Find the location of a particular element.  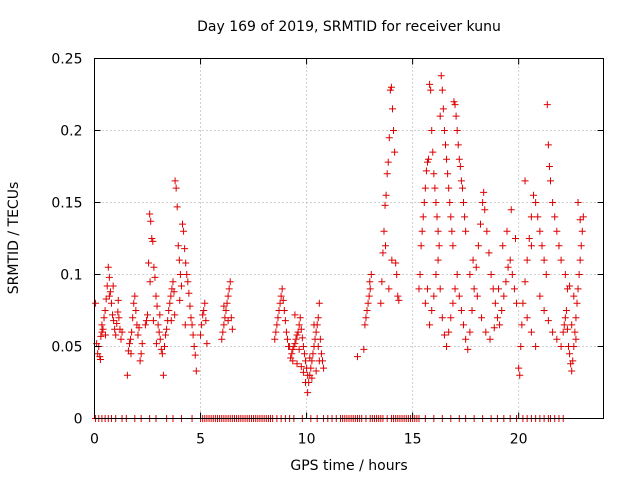

x-tick-label: 20 is located at coordinates (519, 440).